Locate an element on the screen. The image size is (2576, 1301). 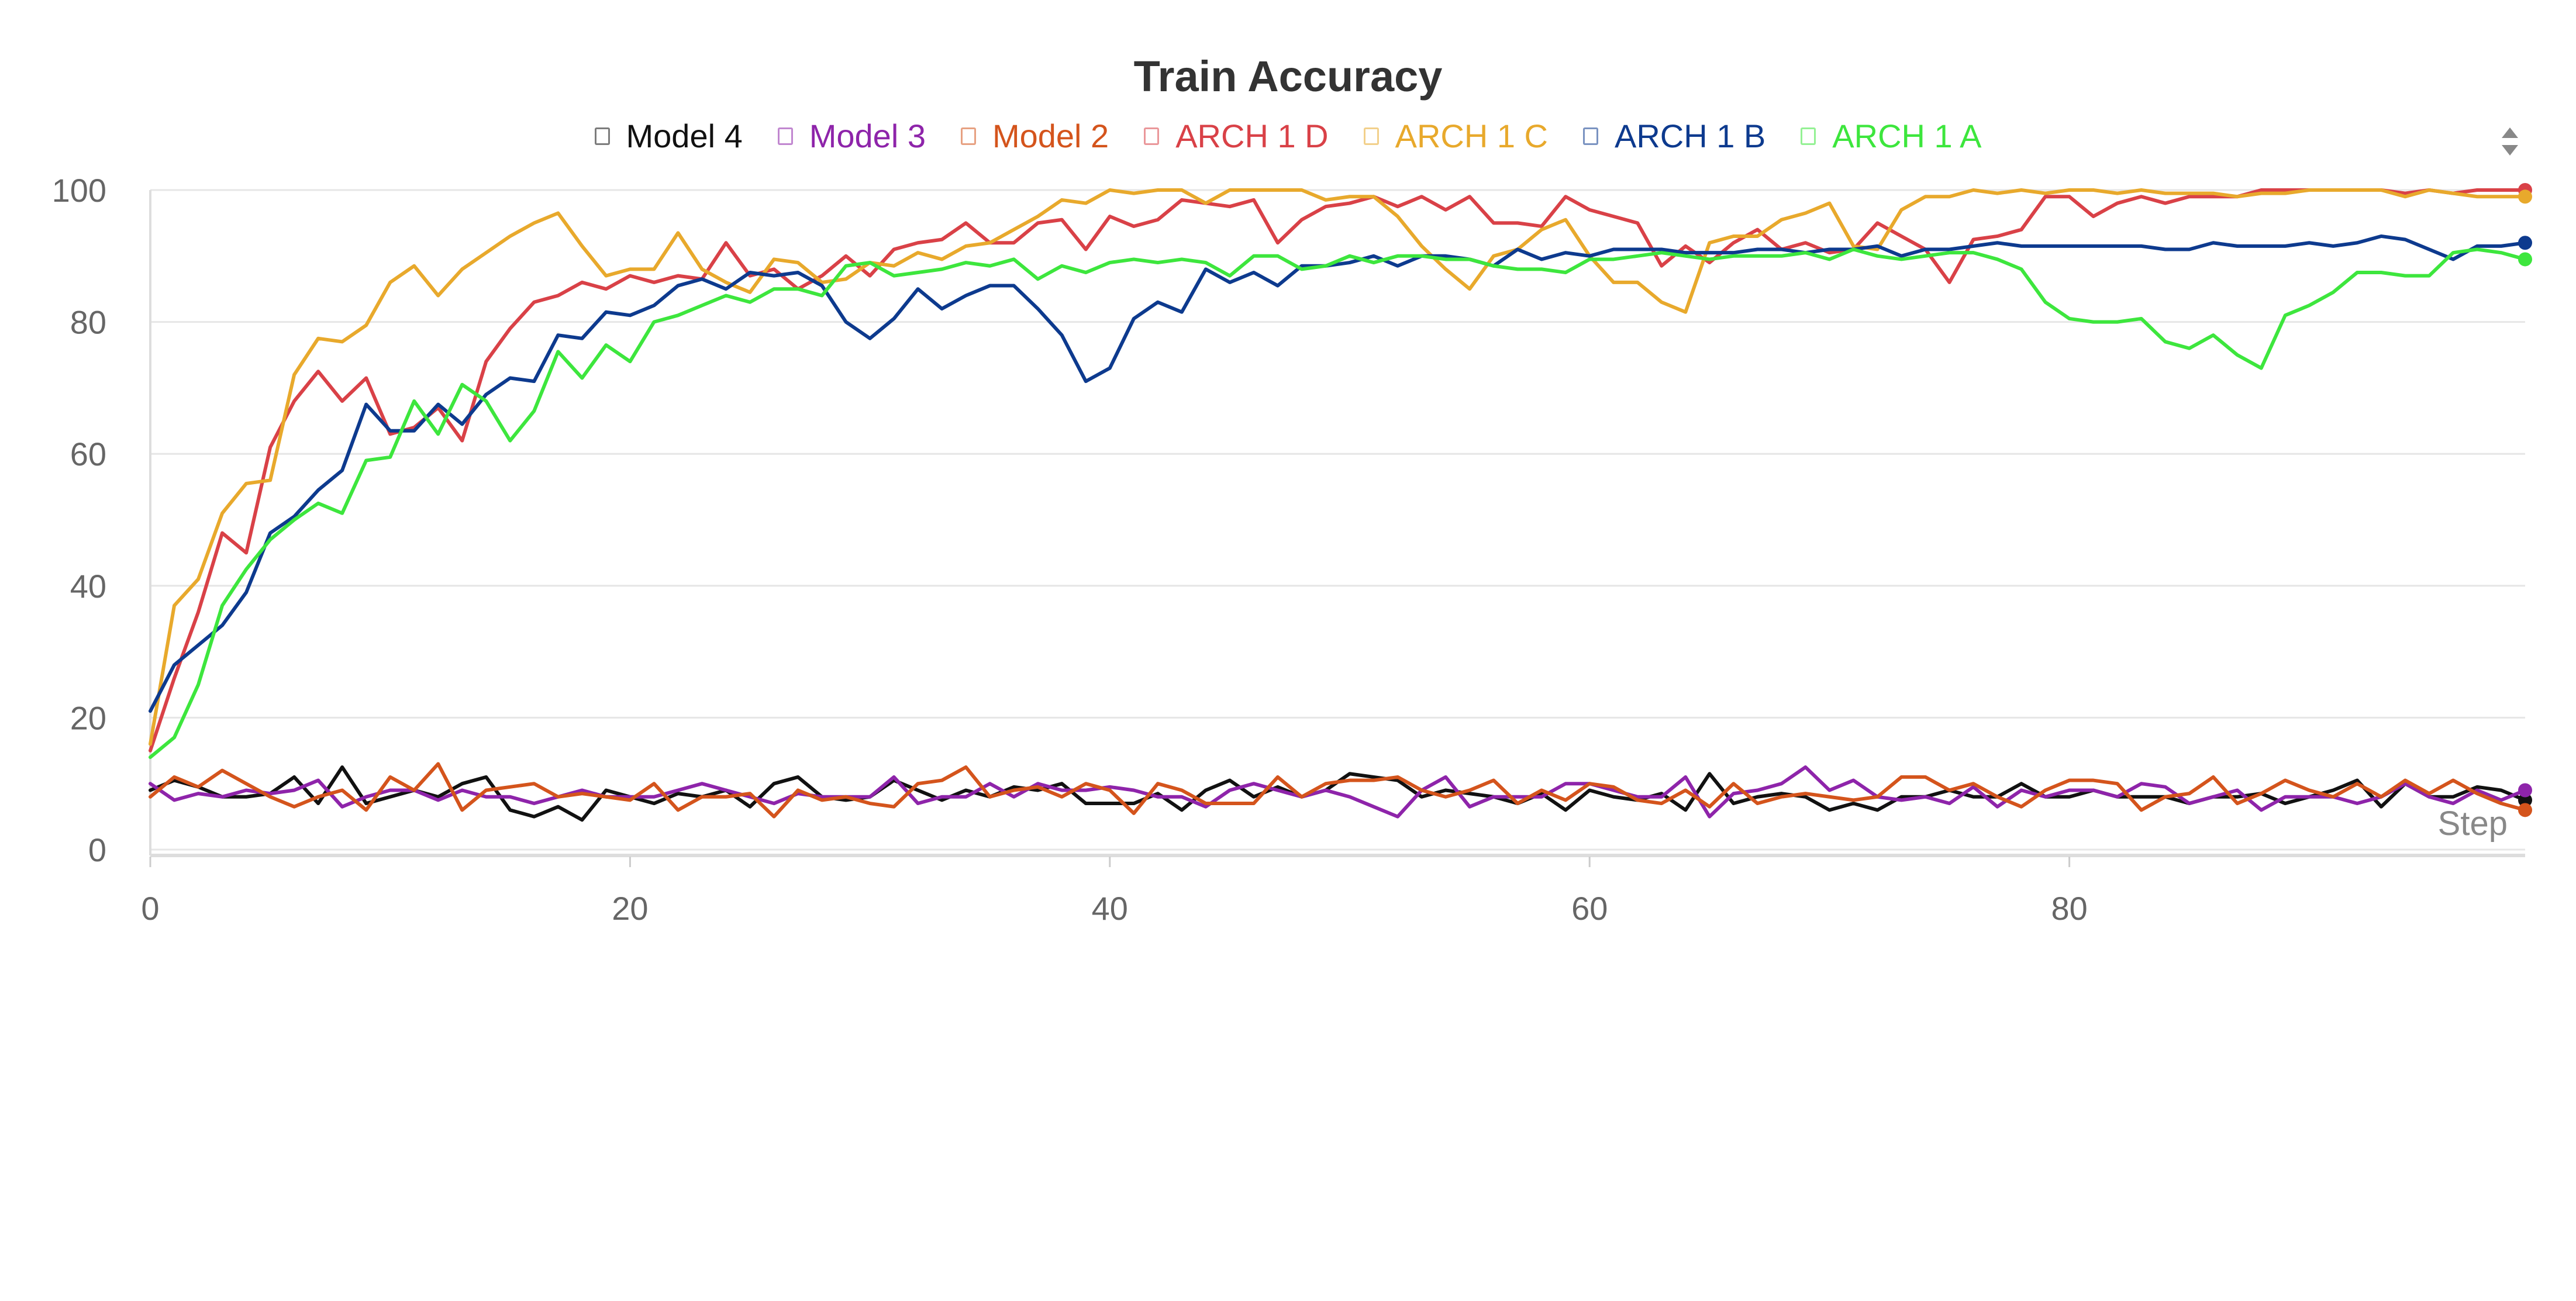
y-tick-label: 20 is located at coordinates (88, 717).